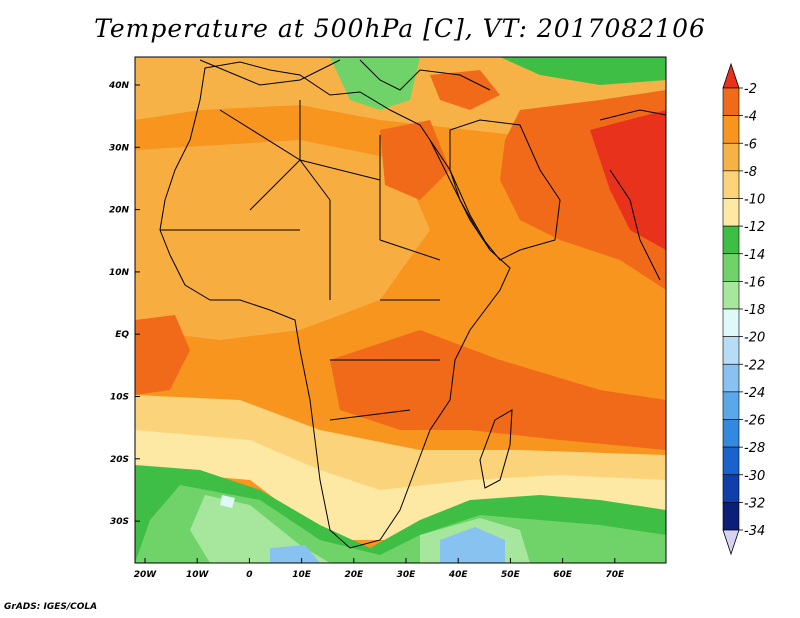 The width and height of the screenshot is (800, 618). What do you see at coordinates (124, 304) in the screenshot?
I see `latitude-axis: 40N 30N 20N 10N EQ 10S 20S 30S` at bounding box center [124, 304].